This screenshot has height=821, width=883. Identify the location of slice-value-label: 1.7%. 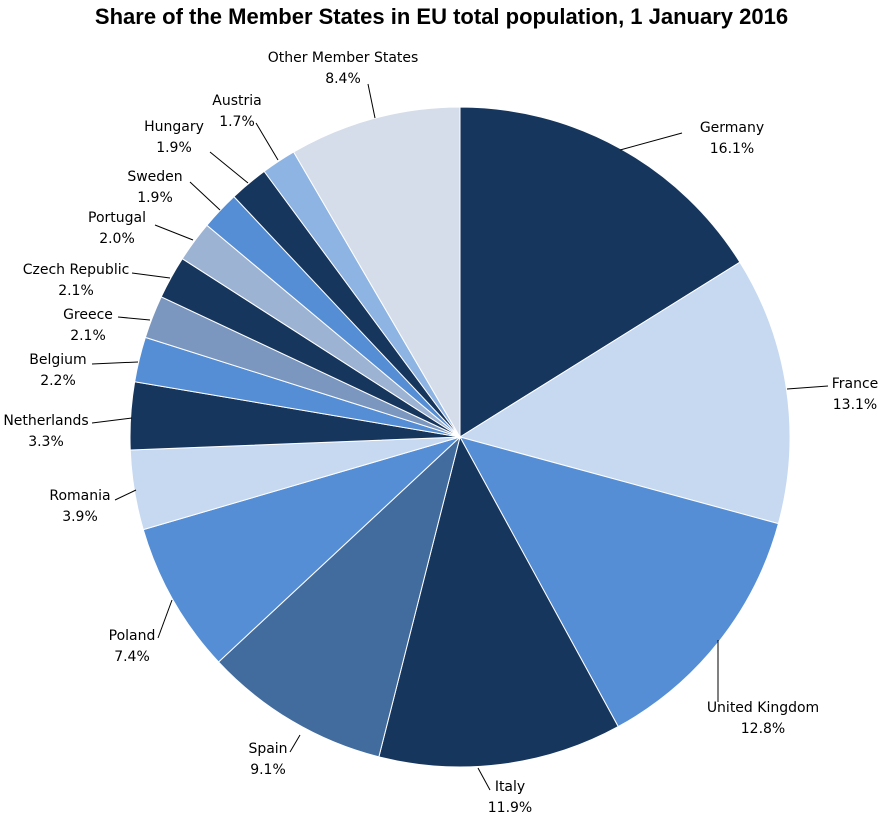
(237, 122).